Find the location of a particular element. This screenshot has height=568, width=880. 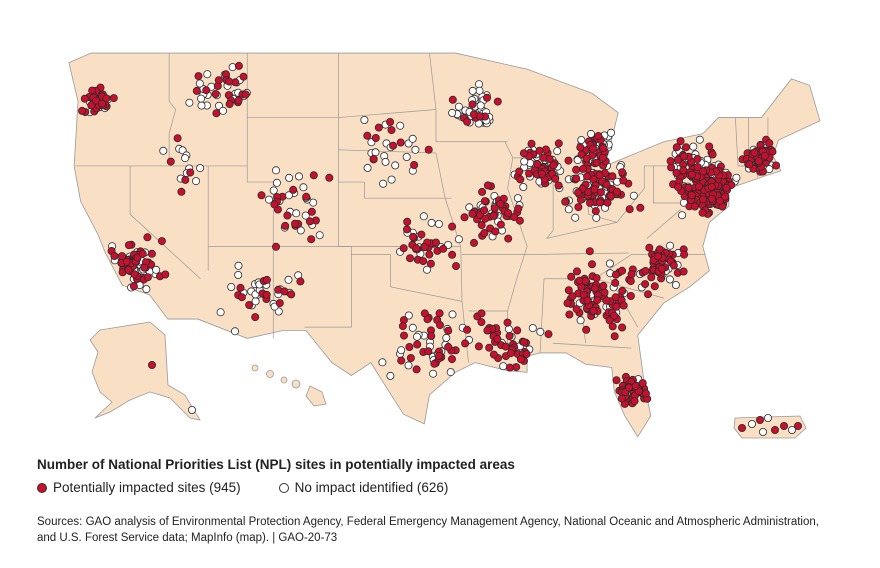

legend-not-impacted-label: No impact identified (626) is located at coordinates (371, 487).